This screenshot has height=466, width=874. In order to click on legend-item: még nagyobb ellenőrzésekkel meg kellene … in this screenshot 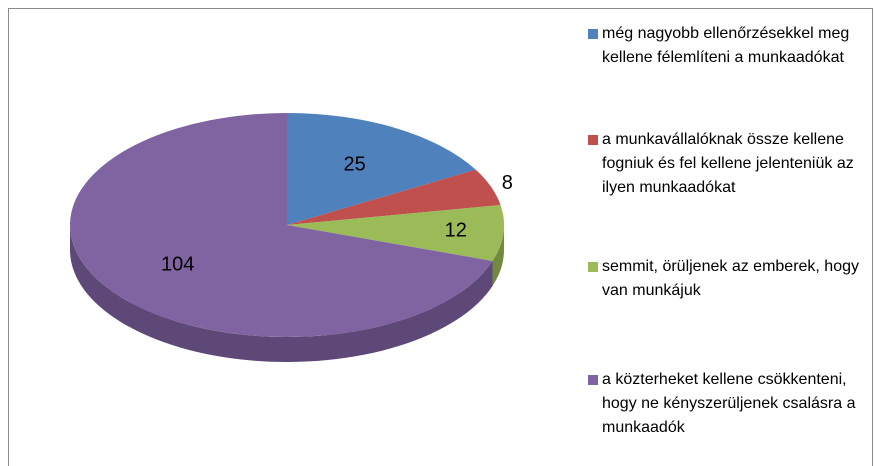, I will do `click(730, 46)`.